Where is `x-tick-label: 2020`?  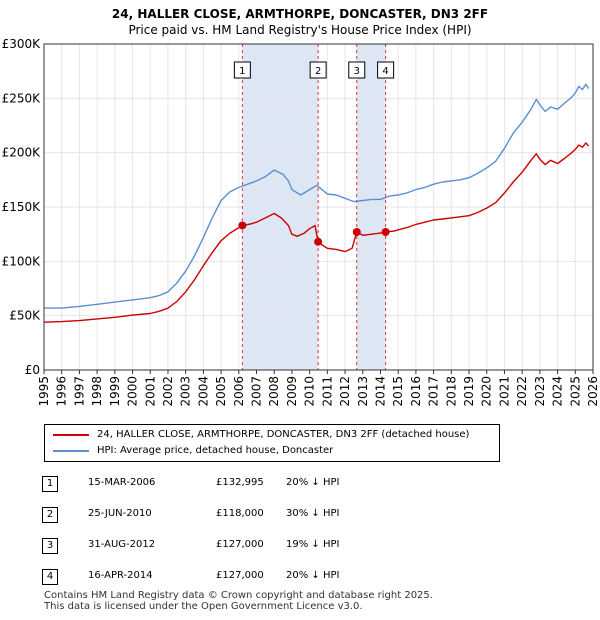 x-tick-label: 2020 is located at coordinates (487, 391).